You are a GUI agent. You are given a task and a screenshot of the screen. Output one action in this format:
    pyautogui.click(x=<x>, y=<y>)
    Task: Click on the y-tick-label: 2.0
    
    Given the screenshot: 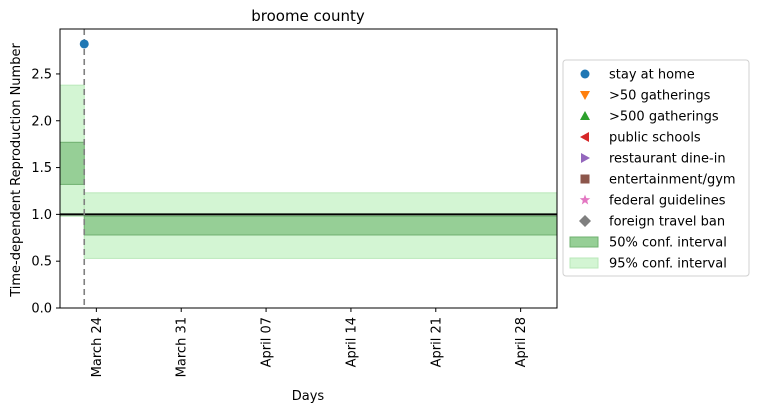 What is the action you would take?
    pyautogui.click(x=41, y=121)
    